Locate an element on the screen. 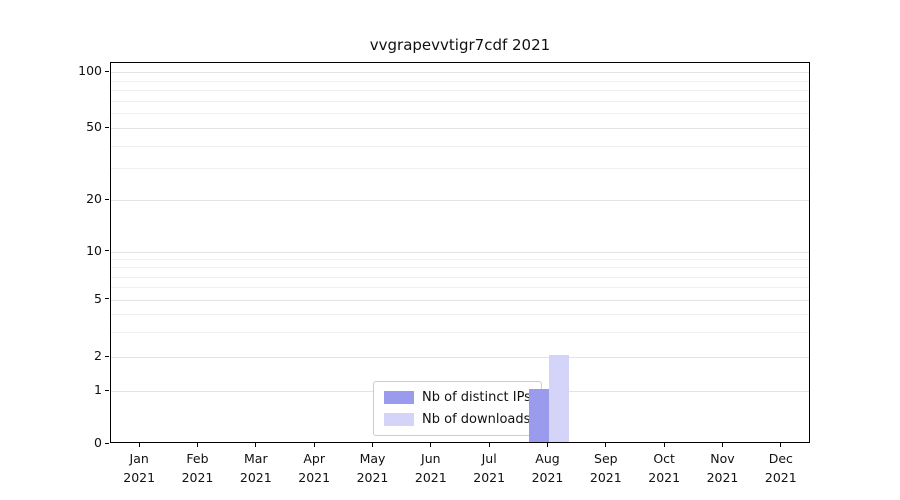 The height and width of the screenshot is (500, 900). x-tick-label: Nov 2021 is located at coordinates (722, 468).